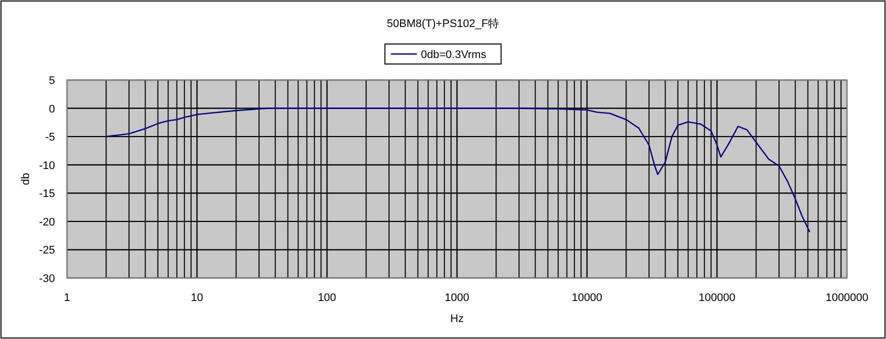 The height and width of the screenshot is (339, 886). Describe the element at coordinates (717, 298) in the screenshot. I see `x-tick-label: 100000` at that location.